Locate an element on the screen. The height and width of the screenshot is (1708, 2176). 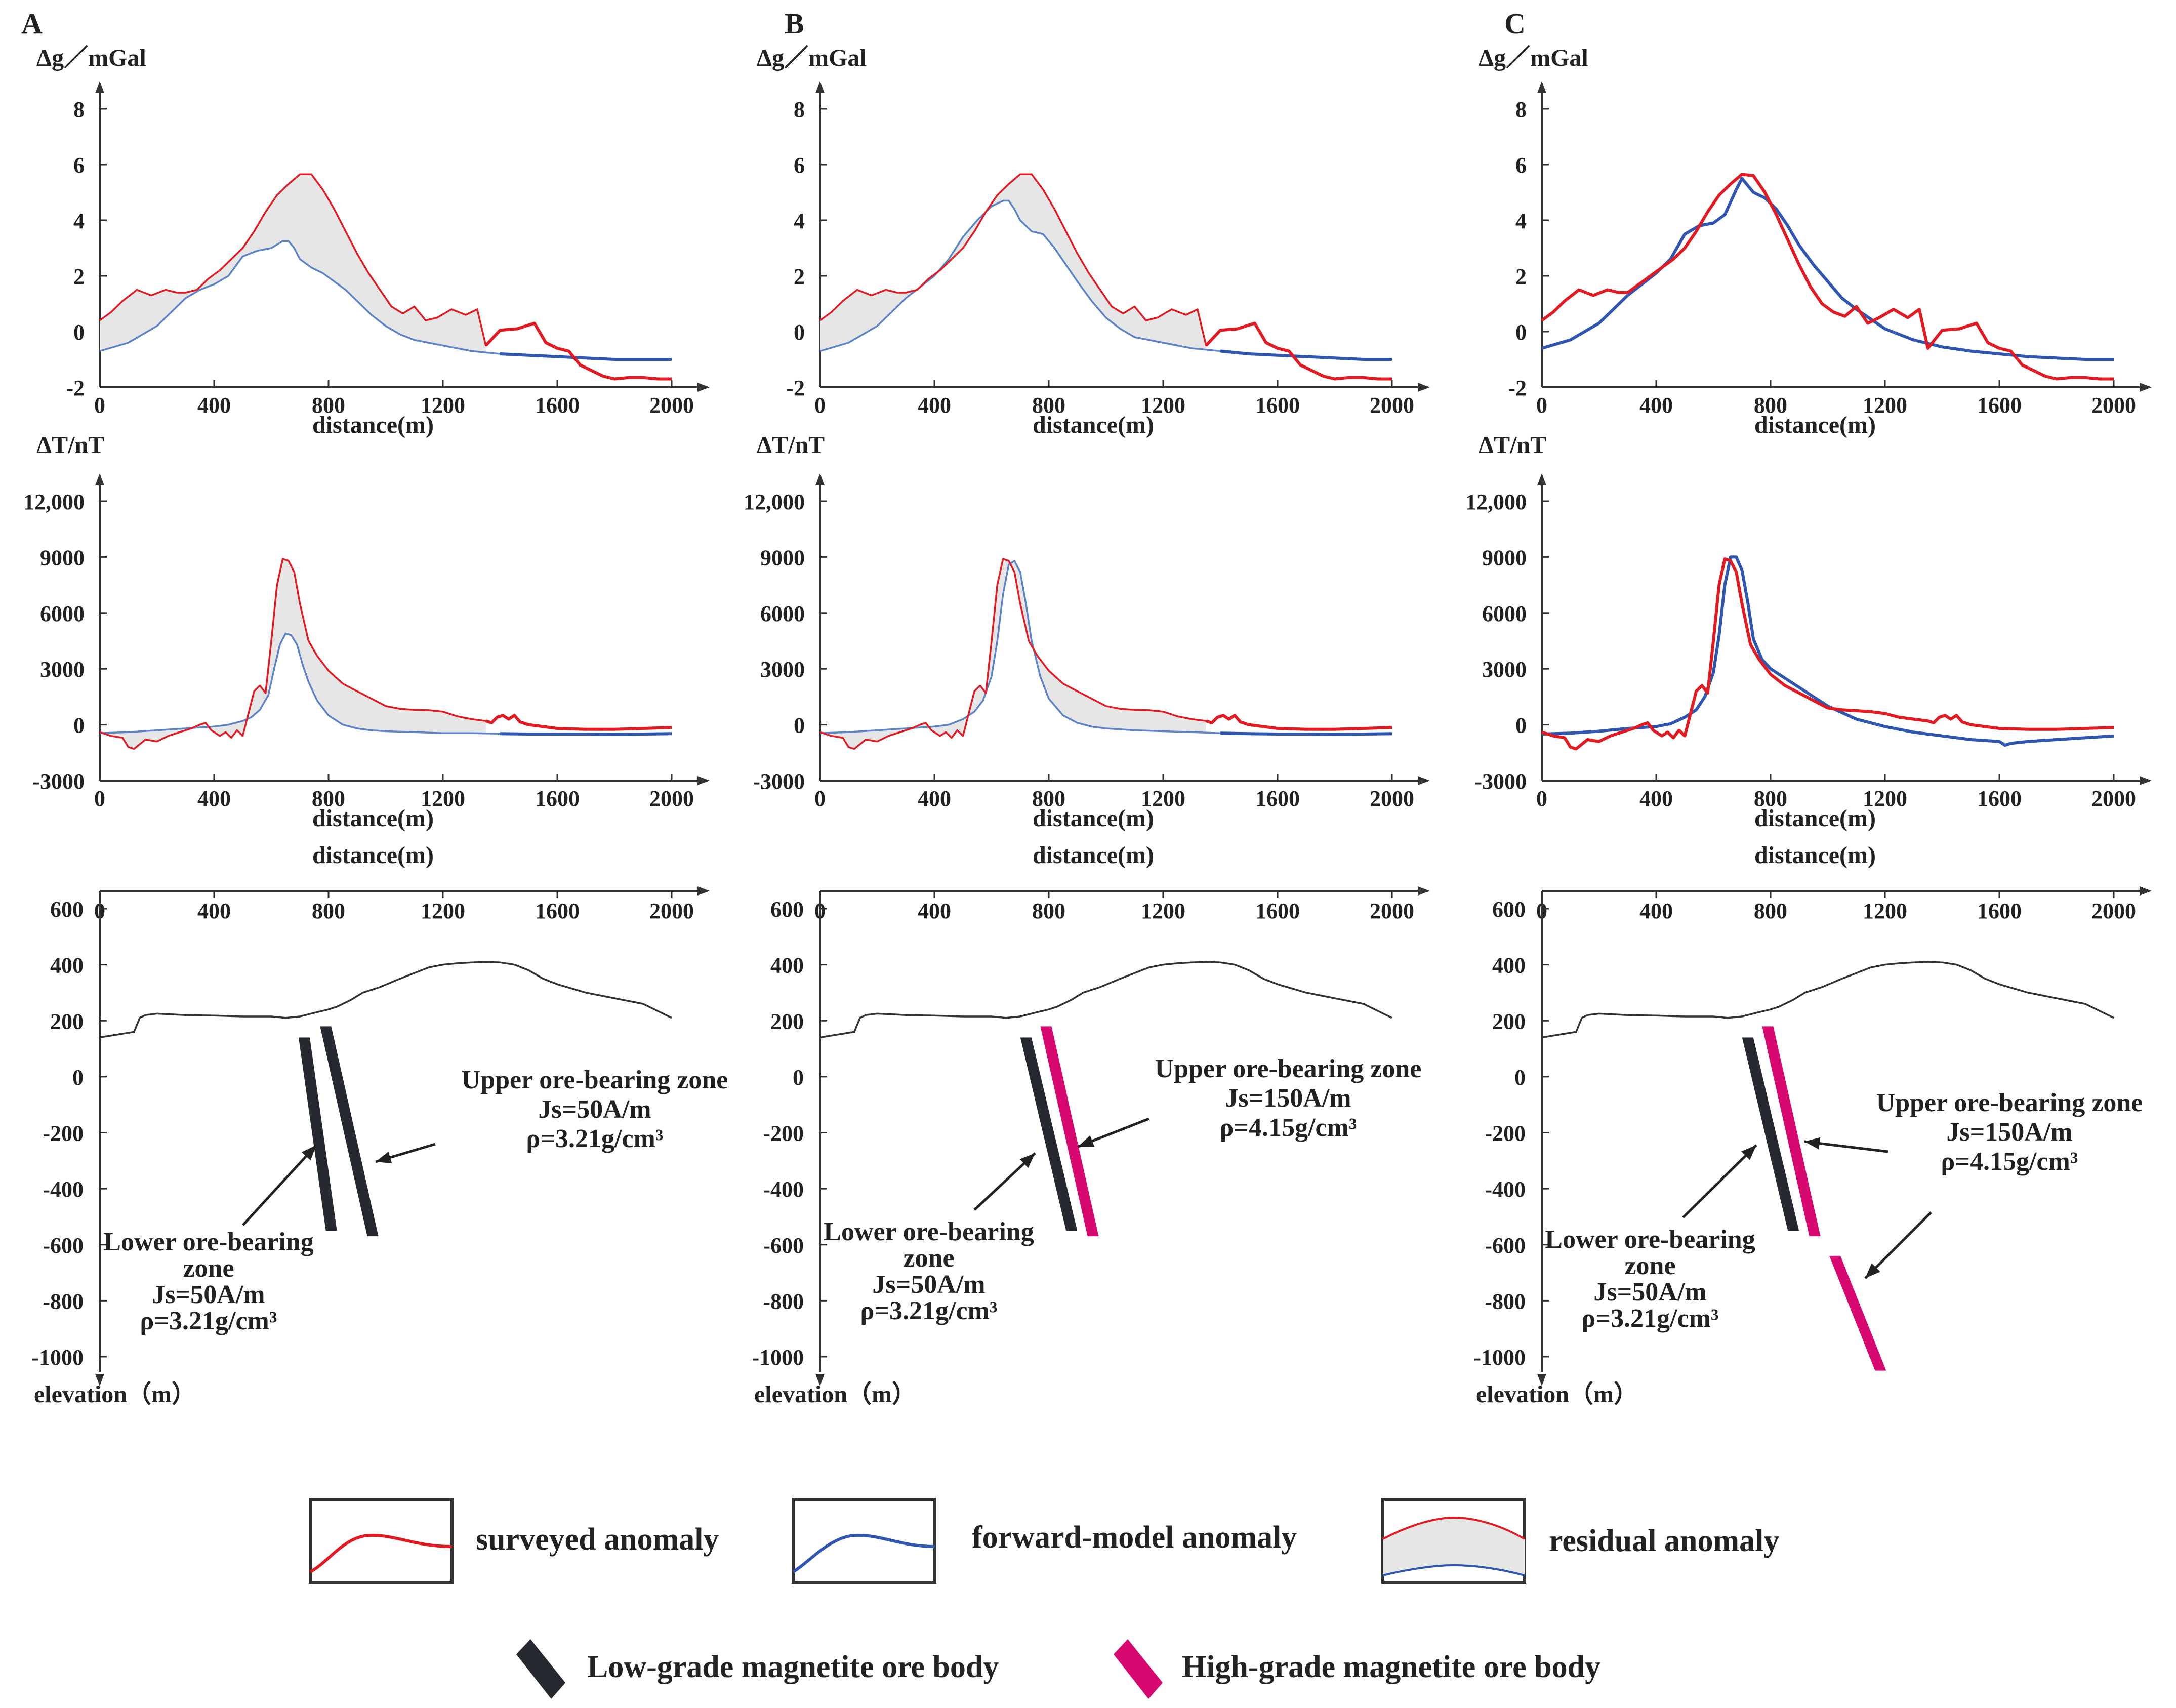
upper-zone-label-0: Upper ore-bearing zone is located at coordinates (595, 1080).